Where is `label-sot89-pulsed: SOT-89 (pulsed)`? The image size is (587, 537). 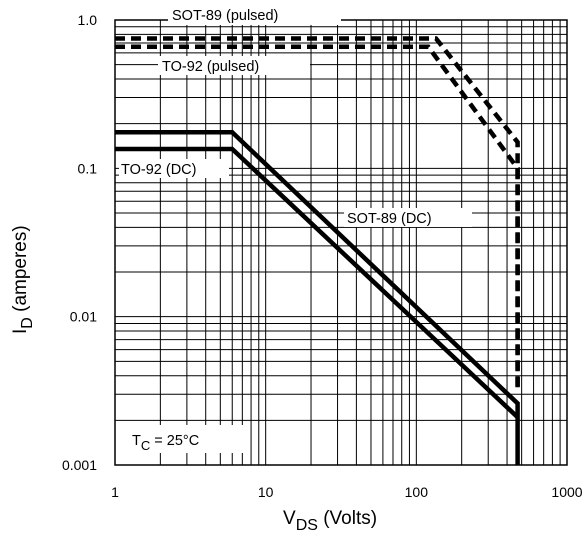
label-sot89-pulsed: SOT-89 (pulsed) is located at coordinates (225, 16).